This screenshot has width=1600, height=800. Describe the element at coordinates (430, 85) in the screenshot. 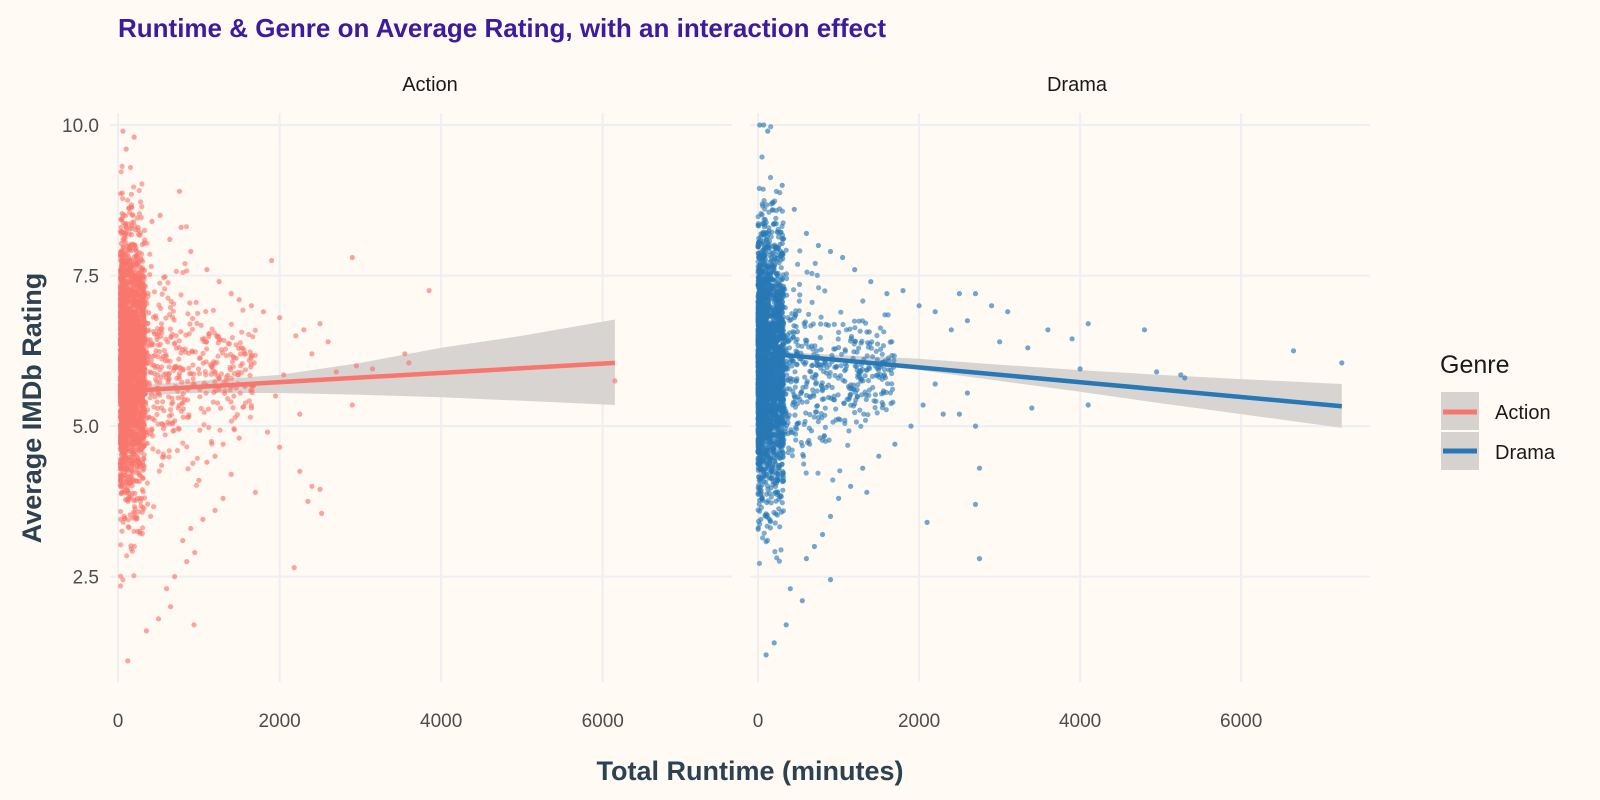

I see `facet-label-action: Action` at that location.